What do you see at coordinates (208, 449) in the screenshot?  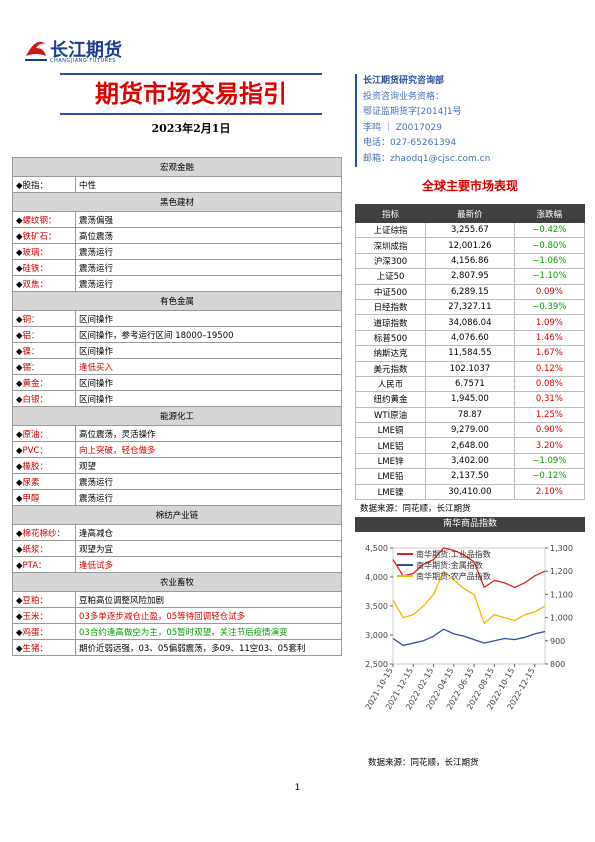 I see `view: 向上突破，轻仓做多` at bounding box center [208, 449].